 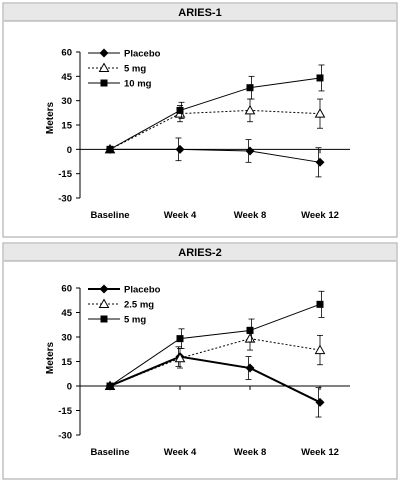 I want to click on legend: Placebo 5 mg 10 mg, so click(x=124, y=69).